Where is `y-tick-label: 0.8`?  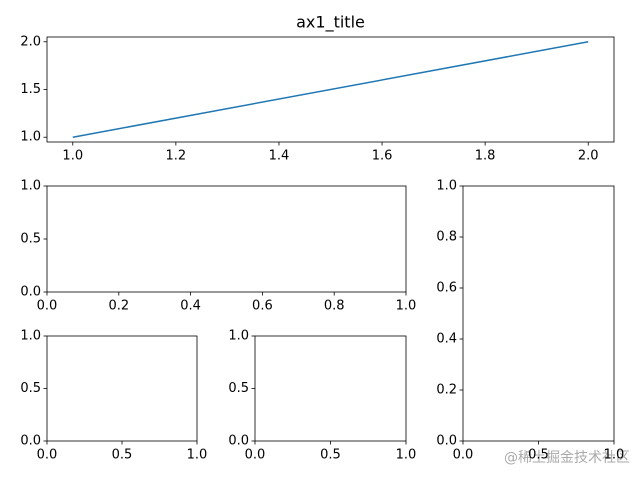 y-tick-label: 0.8 is located at coordinates (446, 237).